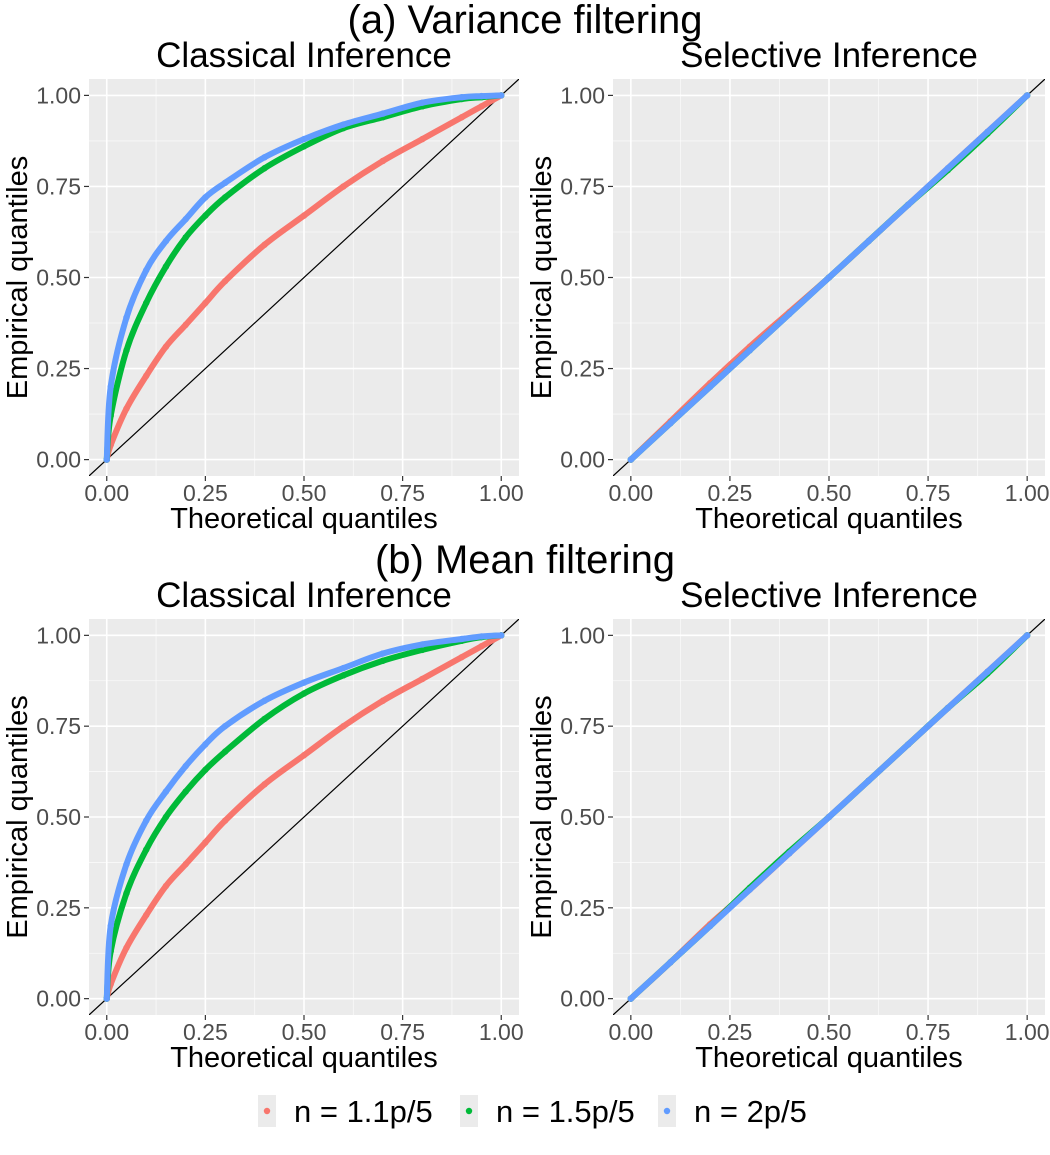  I want to click on y-tick-label: 0.50, so click(582, 278).